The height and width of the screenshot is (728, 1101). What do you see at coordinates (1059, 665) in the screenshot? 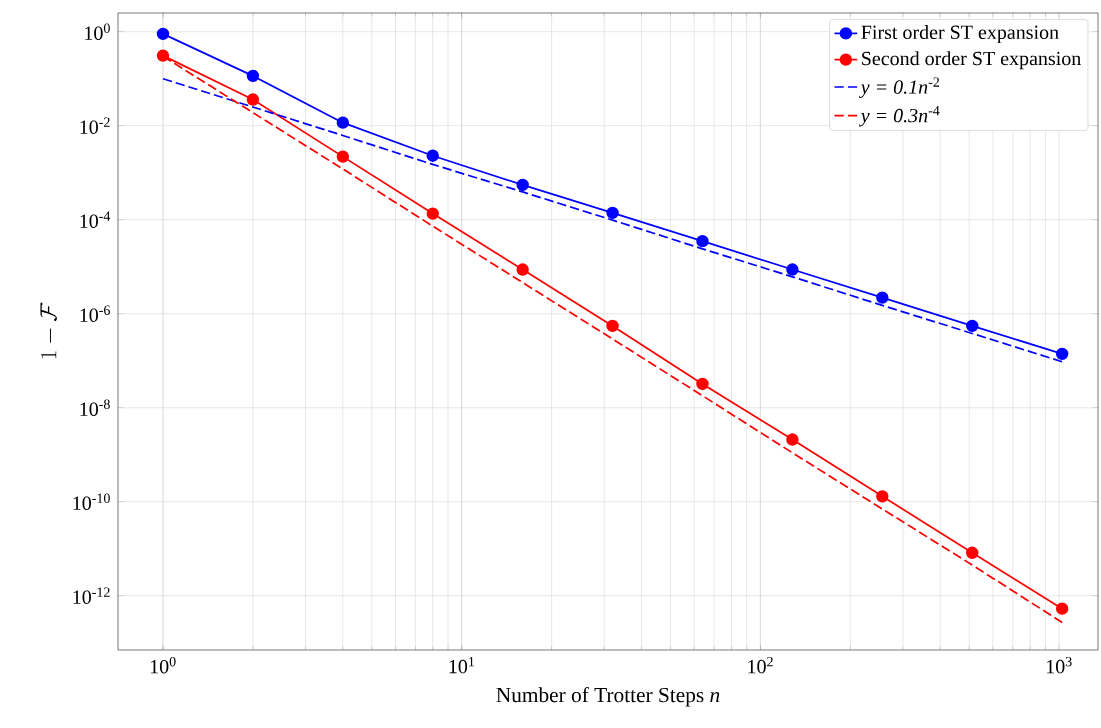
I see `x-tick-label: 10$^{3}$` at bounding box center [1059, 665].